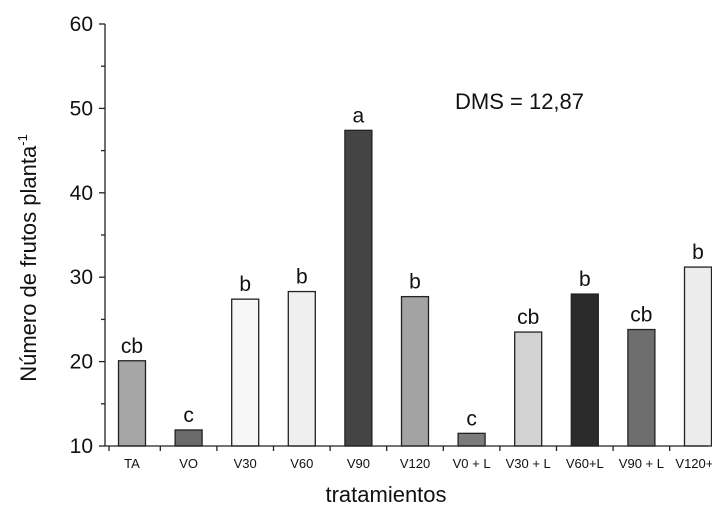 Image resolution: width=712 pixels, height=508 pixels. What do you see at coordinates (245, 463) in the screenshot?
I see `x-tick-label: V30` at bounding box center [245, 463].